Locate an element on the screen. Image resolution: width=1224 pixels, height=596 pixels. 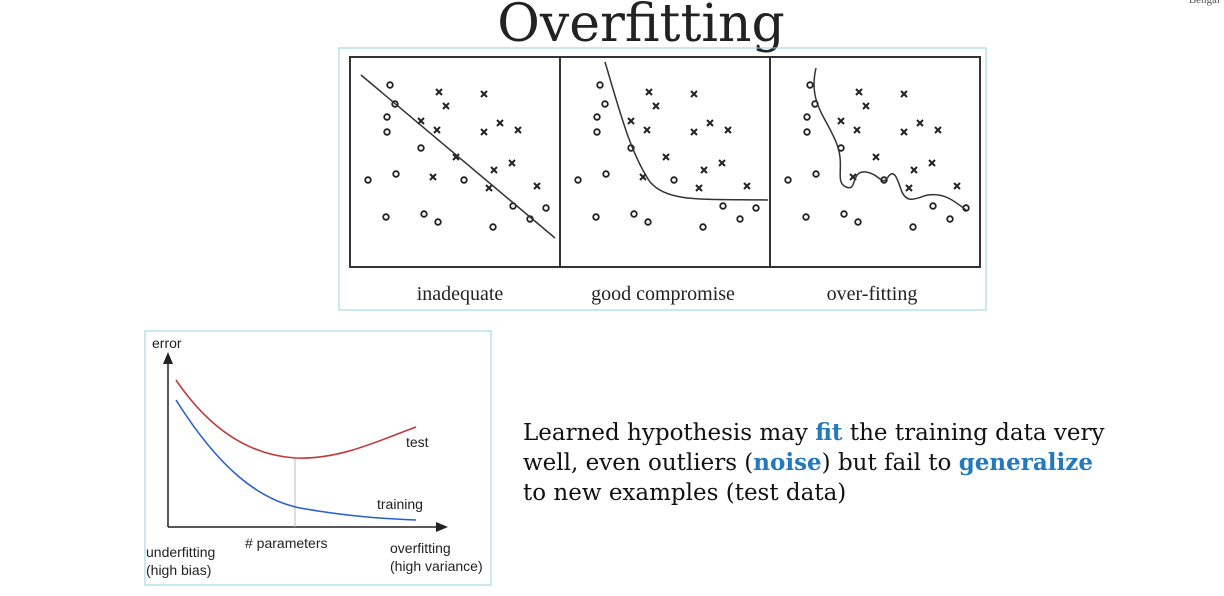
fit-line is located at coordinates (458, 156).